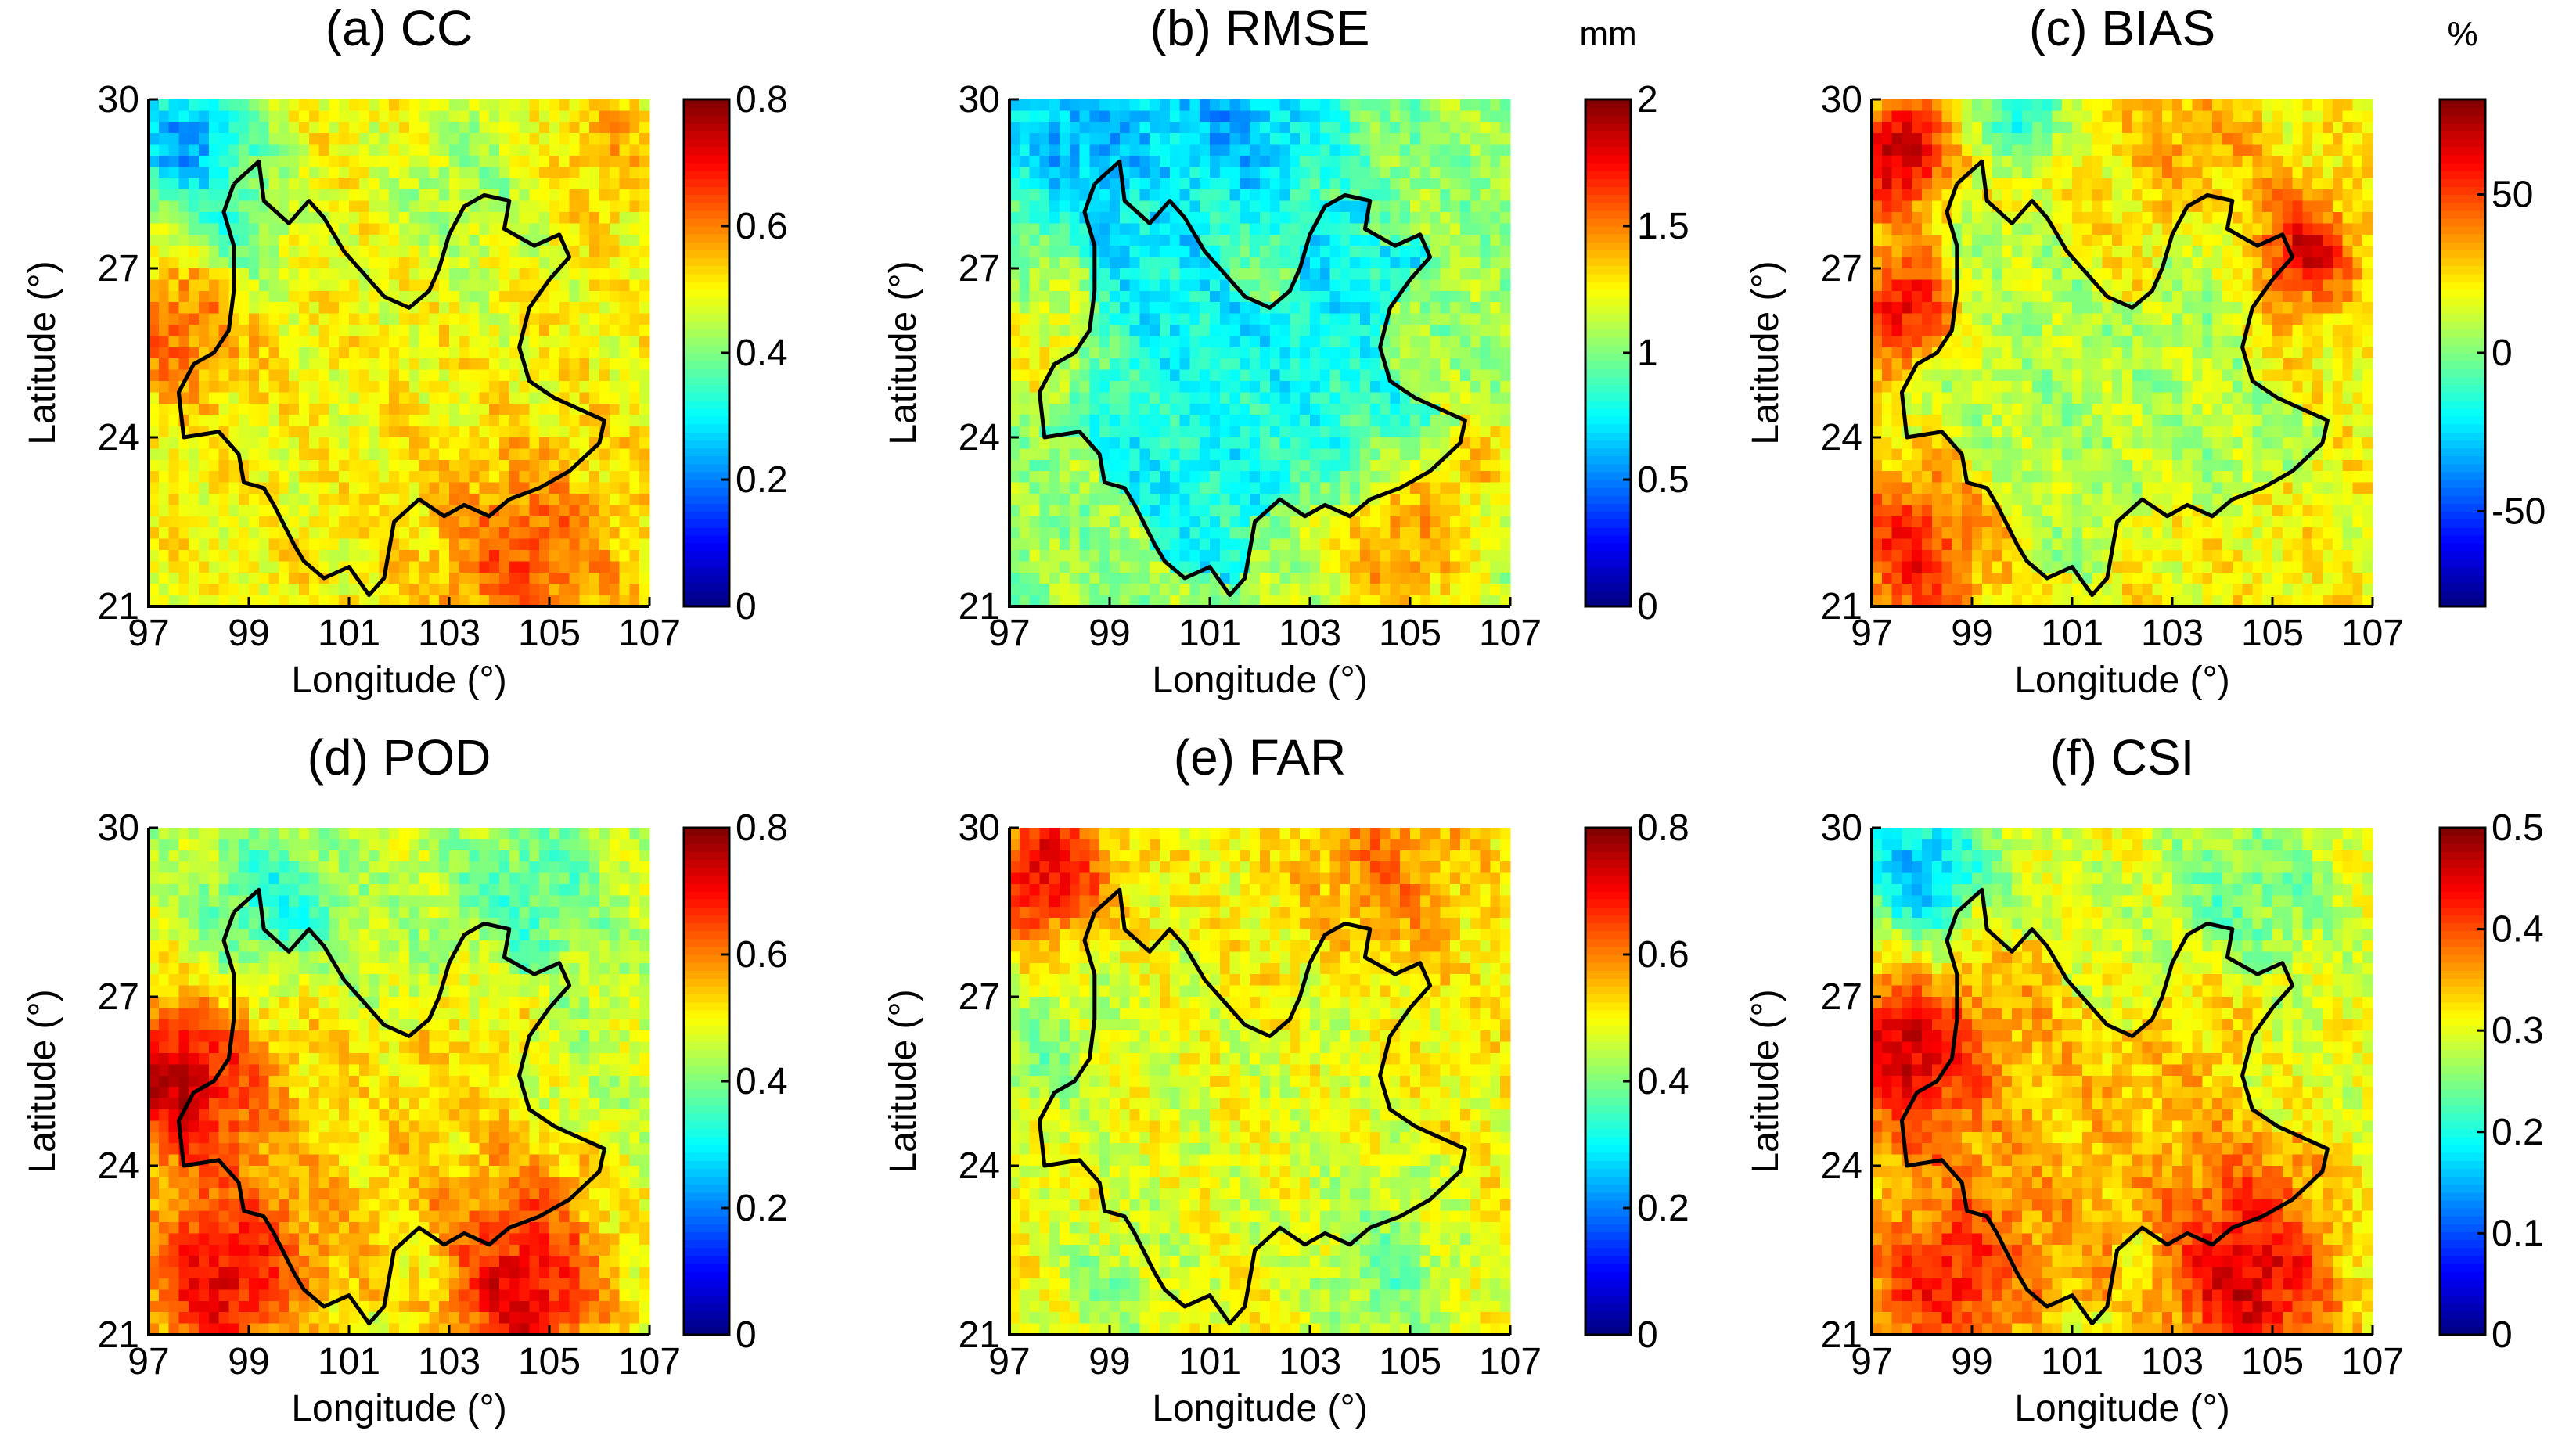 The image size is (2569, 1456). I want to click on colorbar-unit: mm, so click(1607, 34).